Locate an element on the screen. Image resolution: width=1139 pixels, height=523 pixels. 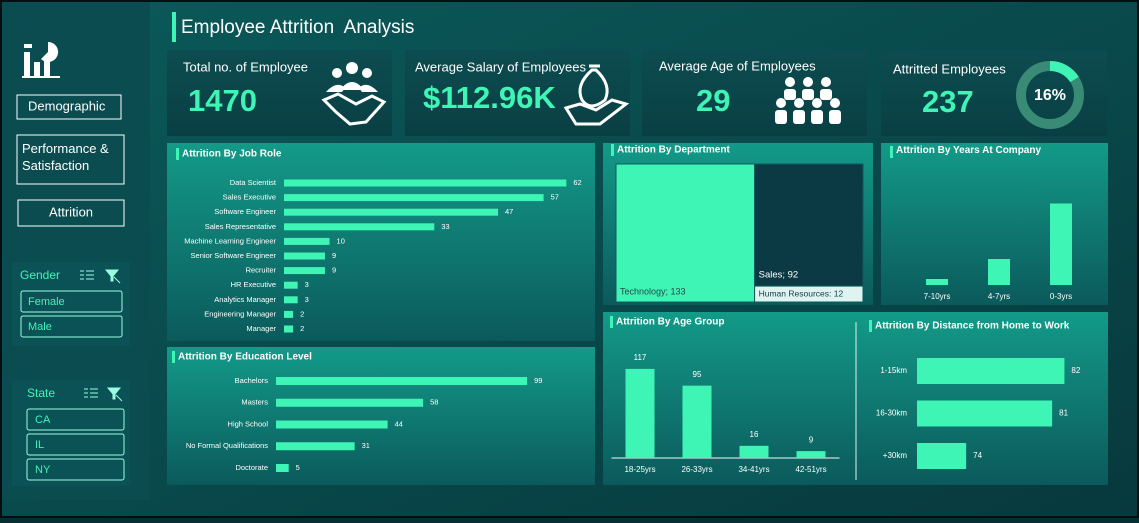
data-label: 74 is located at coordinates (977, 455).